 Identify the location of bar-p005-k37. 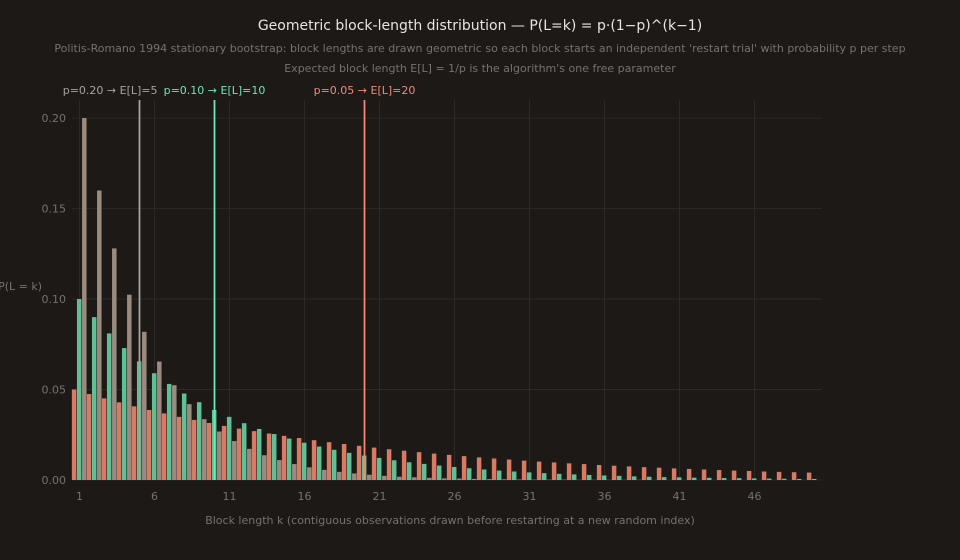
(614, 472).